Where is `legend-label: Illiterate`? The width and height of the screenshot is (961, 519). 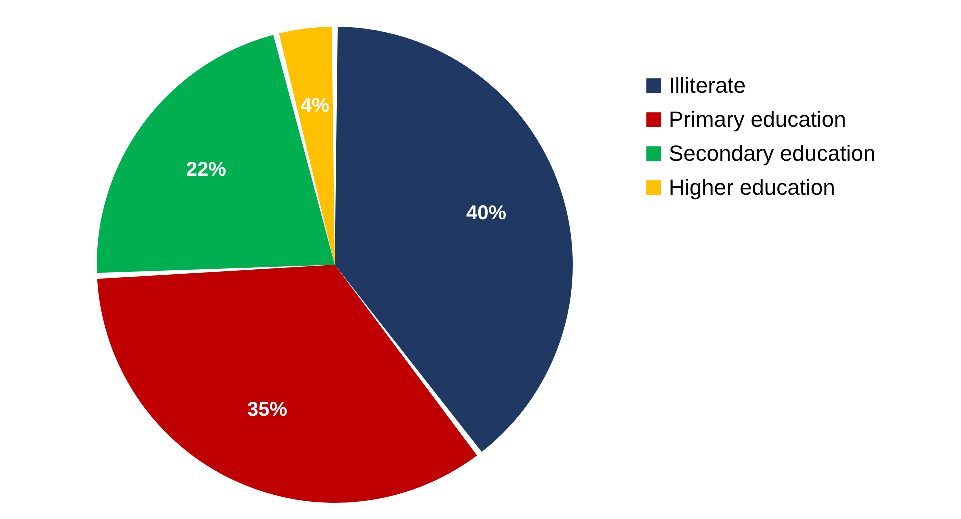
legend-label: Illiterate is located at coordinates (707, 85).